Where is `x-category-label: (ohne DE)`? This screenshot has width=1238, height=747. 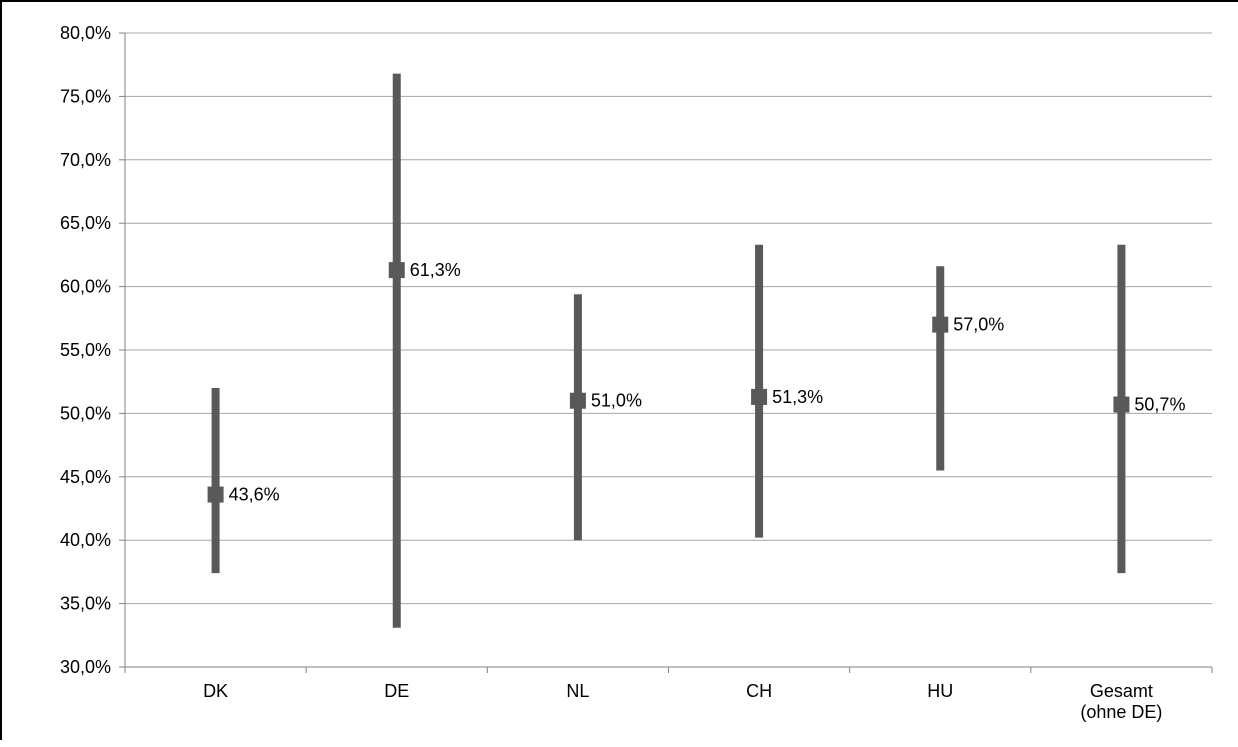 x-category-label: (ohne DE) is located at coordinates (1121, 712).